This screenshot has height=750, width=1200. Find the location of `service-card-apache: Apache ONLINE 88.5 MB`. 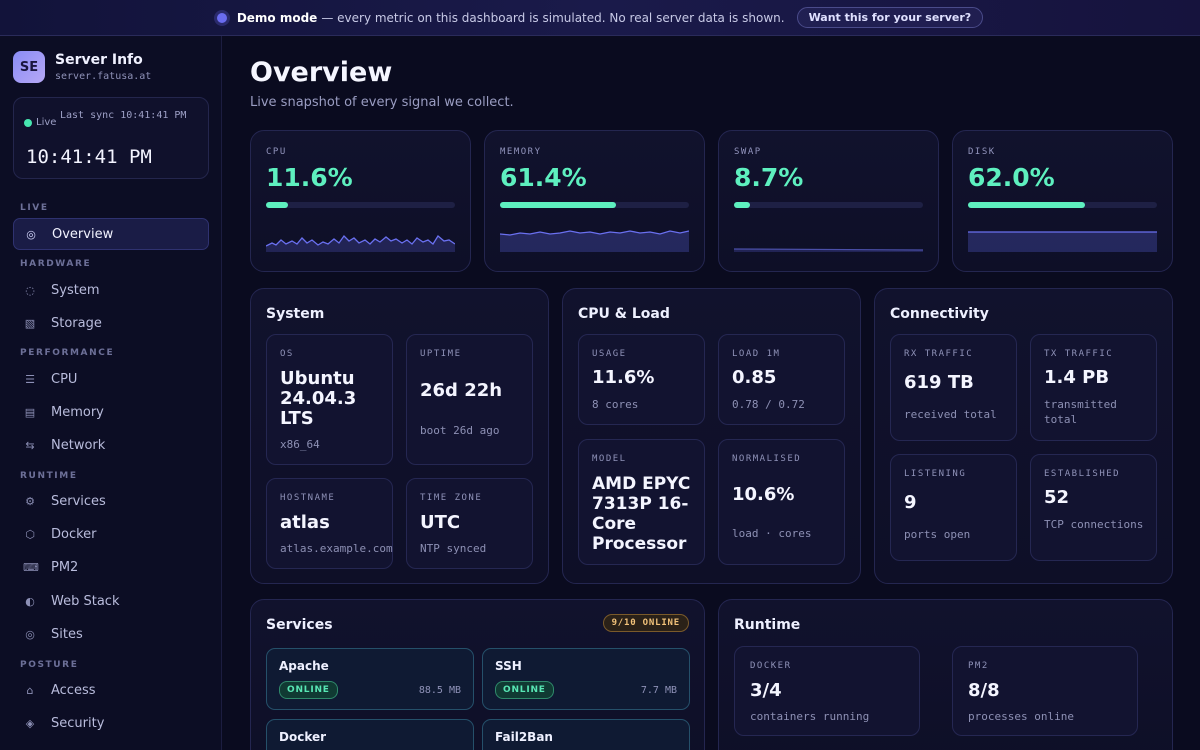

service-card-apache: Apache ONLINE 88.5 MB is located at coordinates (370, 679).